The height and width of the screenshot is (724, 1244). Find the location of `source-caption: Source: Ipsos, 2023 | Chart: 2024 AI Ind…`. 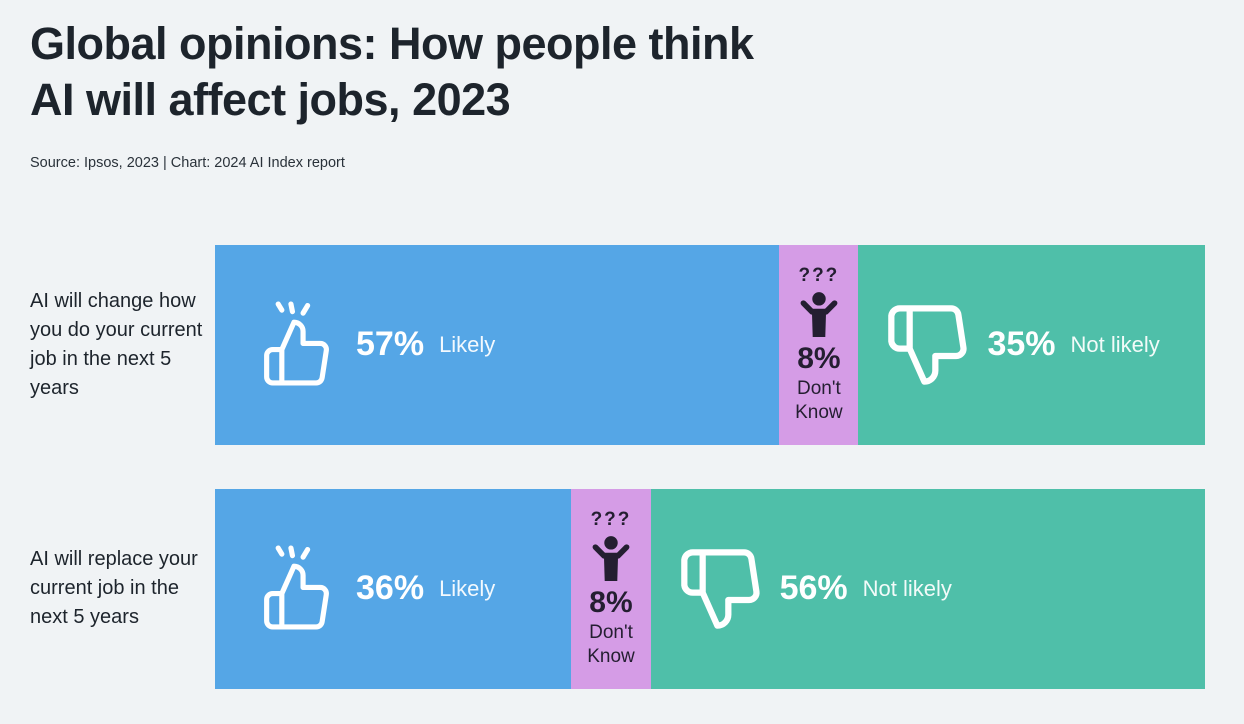

source-caption: Source: Ipsos, 2023 | Chart: 2024 AI Ind… is located at coordinates (187, 162).